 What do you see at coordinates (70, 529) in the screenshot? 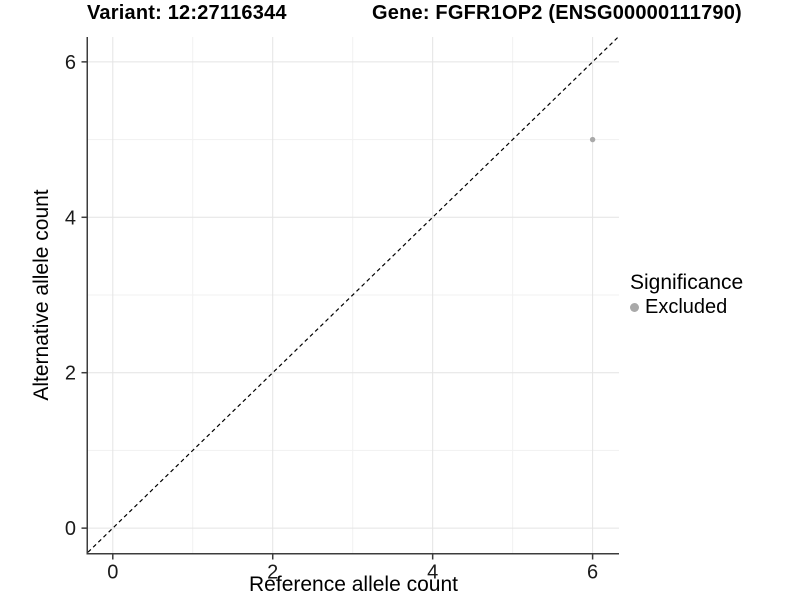
I see `y-tick-label: 0` at bounding box center [70, 529].